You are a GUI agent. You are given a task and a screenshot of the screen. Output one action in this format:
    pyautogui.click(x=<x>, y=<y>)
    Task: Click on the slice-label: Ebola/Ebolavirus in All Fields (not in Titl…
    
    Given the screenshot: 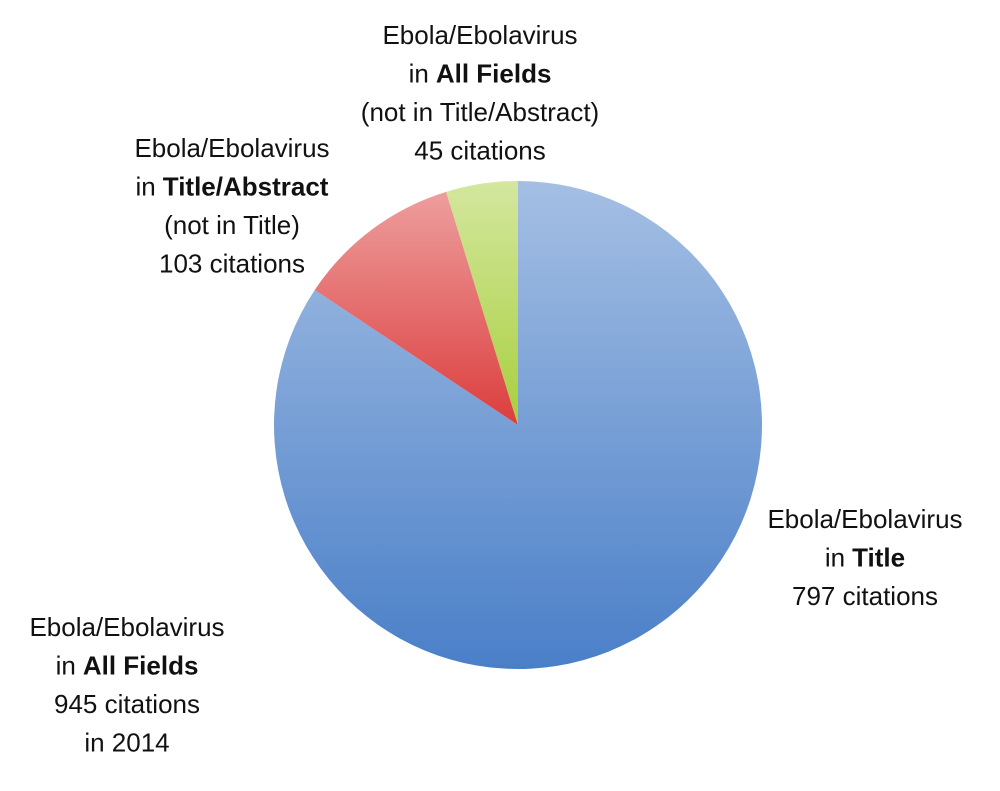 What is the action you would take?
    pyautogui.click(x=480, y=93)
    